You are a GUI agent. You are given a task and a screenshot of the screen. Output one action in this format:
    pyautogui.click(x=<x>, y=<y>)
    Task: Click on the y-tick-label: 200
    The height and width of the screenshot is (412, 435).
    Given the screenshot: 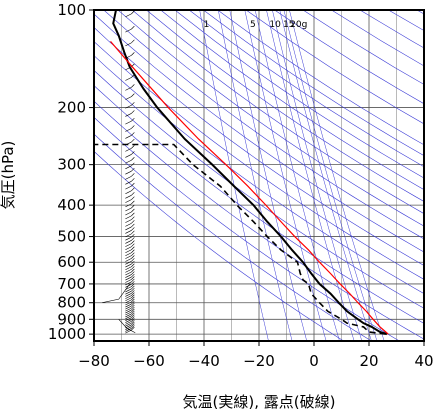 What is the action you would take?
    pyautogui.click(x=71, y=108)
    